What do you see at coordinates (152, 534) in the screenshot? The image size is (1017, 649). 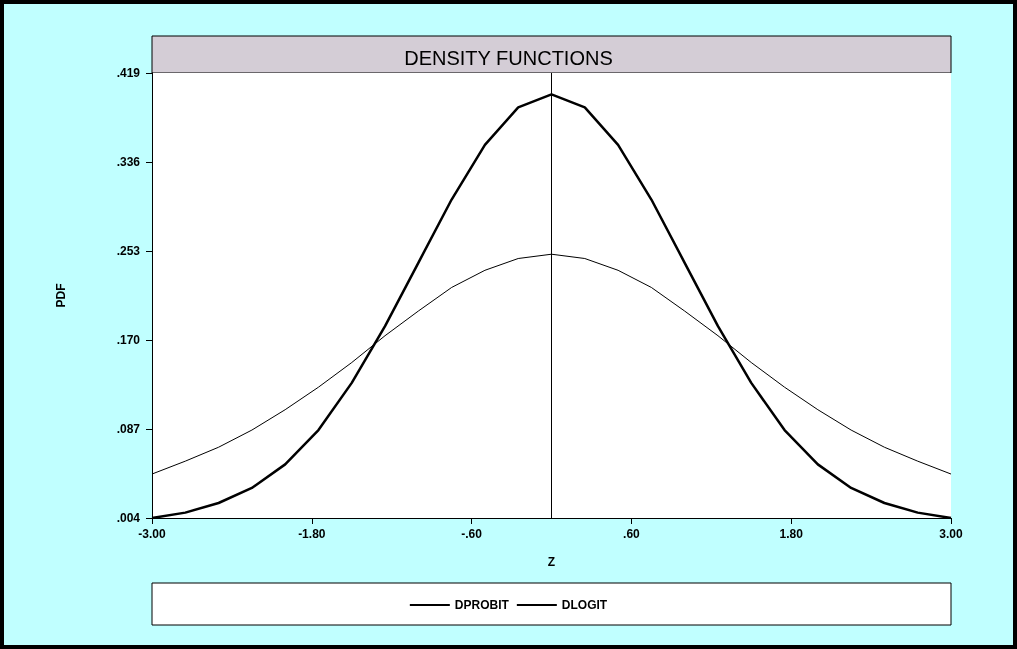 I see `x-tick-label: -3.00` at bounding box center [152, 534].